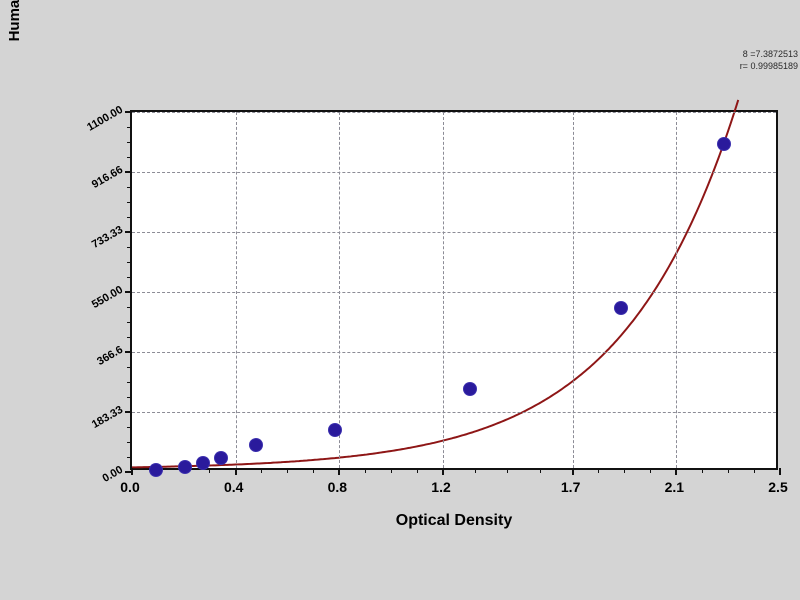 This screenshot has height=600, width=800. What do you see at coordinates (107, 297) in the screenshot?
I see `y-axis-tick-label: 550.00` at bounding box center [107, 297].